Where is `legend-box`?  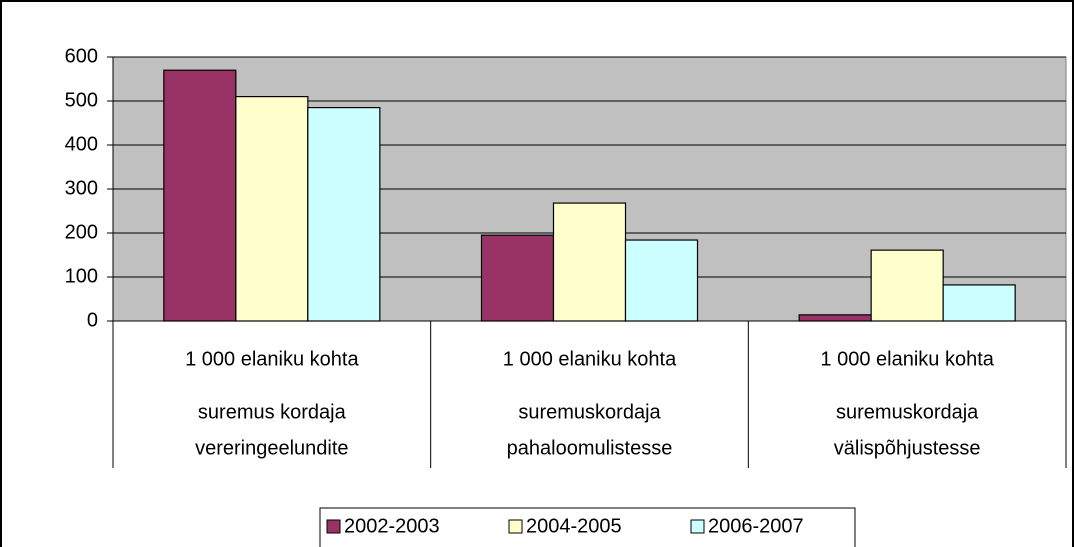 legend-box is located at coordinates (587, 527).